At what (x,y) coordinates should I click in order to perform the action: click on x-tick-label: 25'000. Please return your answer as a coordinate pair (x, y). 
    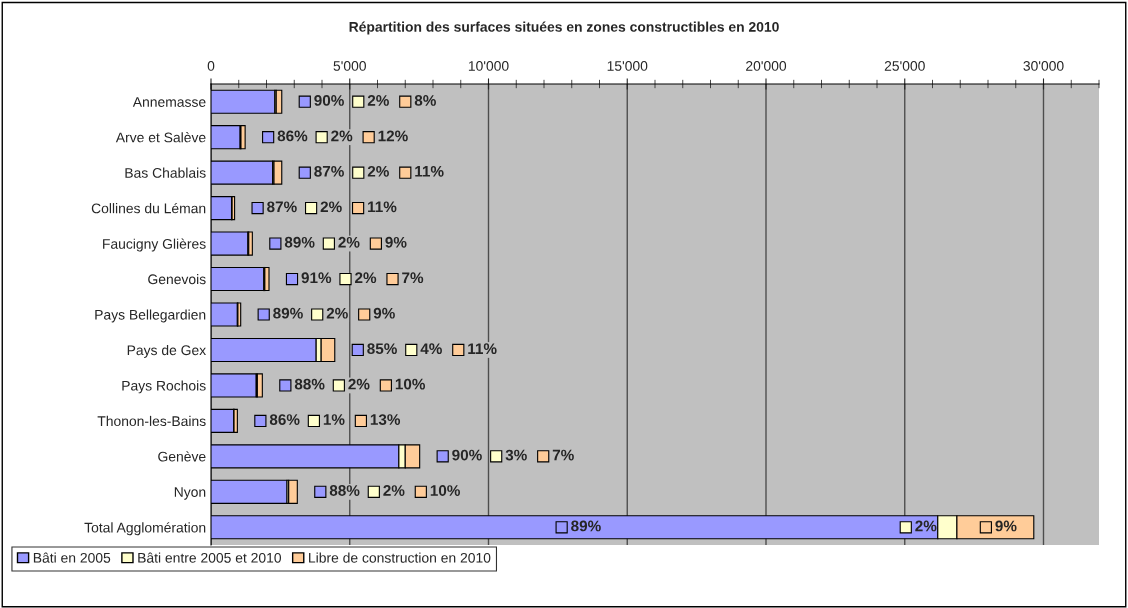
    Looking at the image, I should click on (904, 66).